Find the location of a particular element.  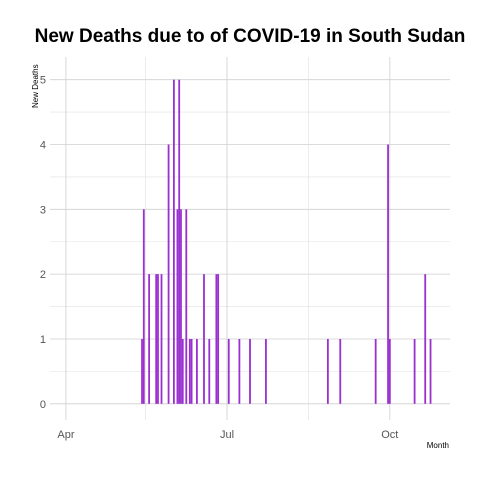

x-tick-label: Oct is located at coordinates (389, 435).